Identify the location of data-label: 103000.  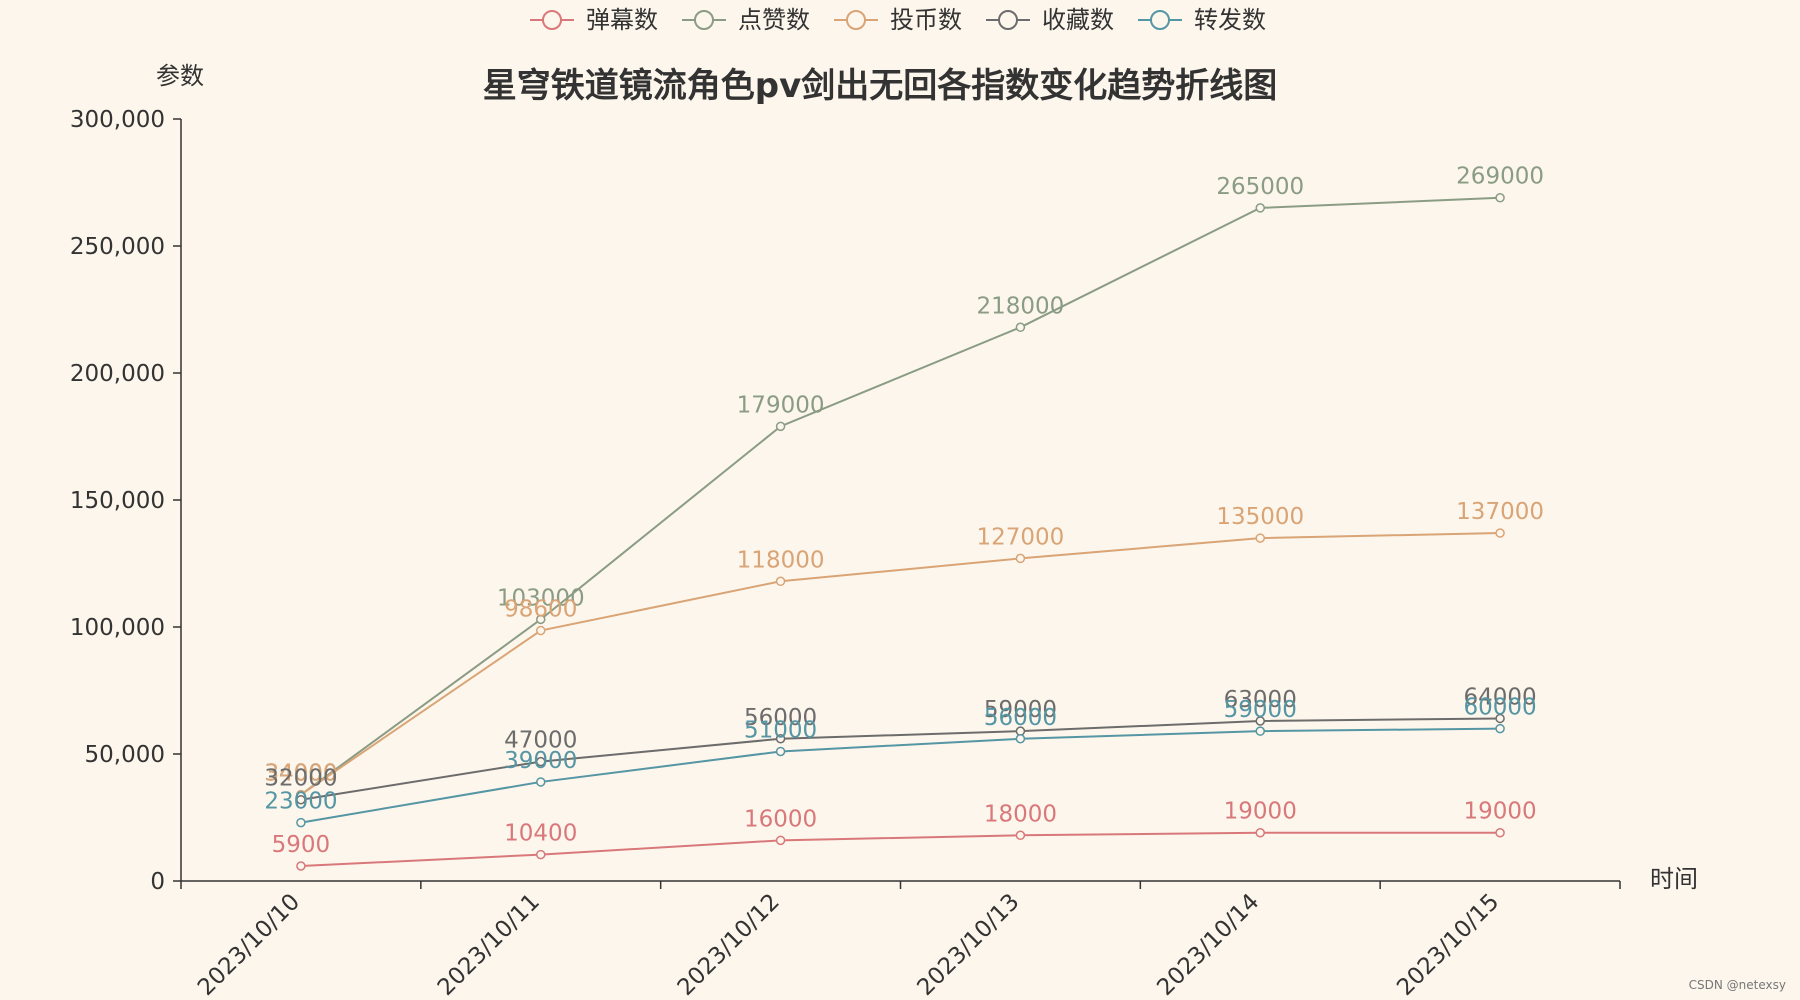
(541, 598).